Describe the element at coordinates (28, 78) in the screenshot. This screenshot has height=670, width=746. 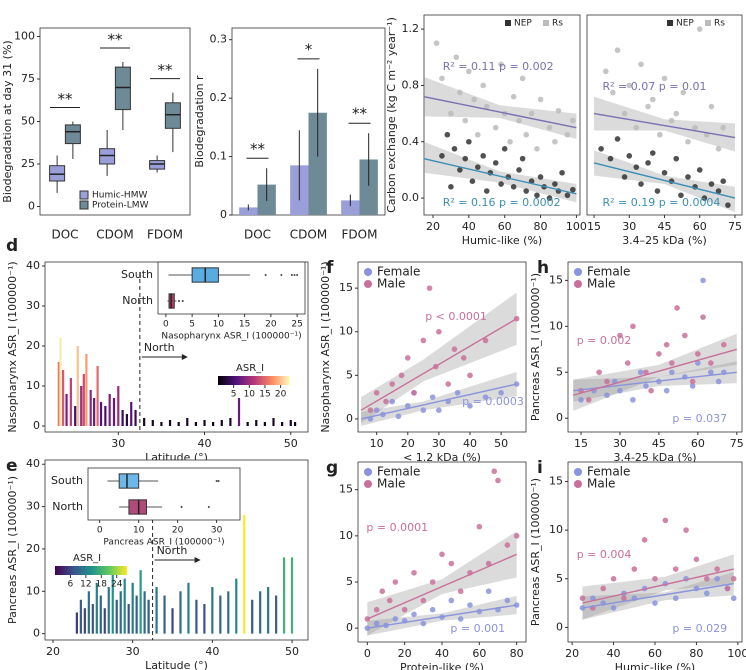
I see `y-tick-label: 75` at that location.